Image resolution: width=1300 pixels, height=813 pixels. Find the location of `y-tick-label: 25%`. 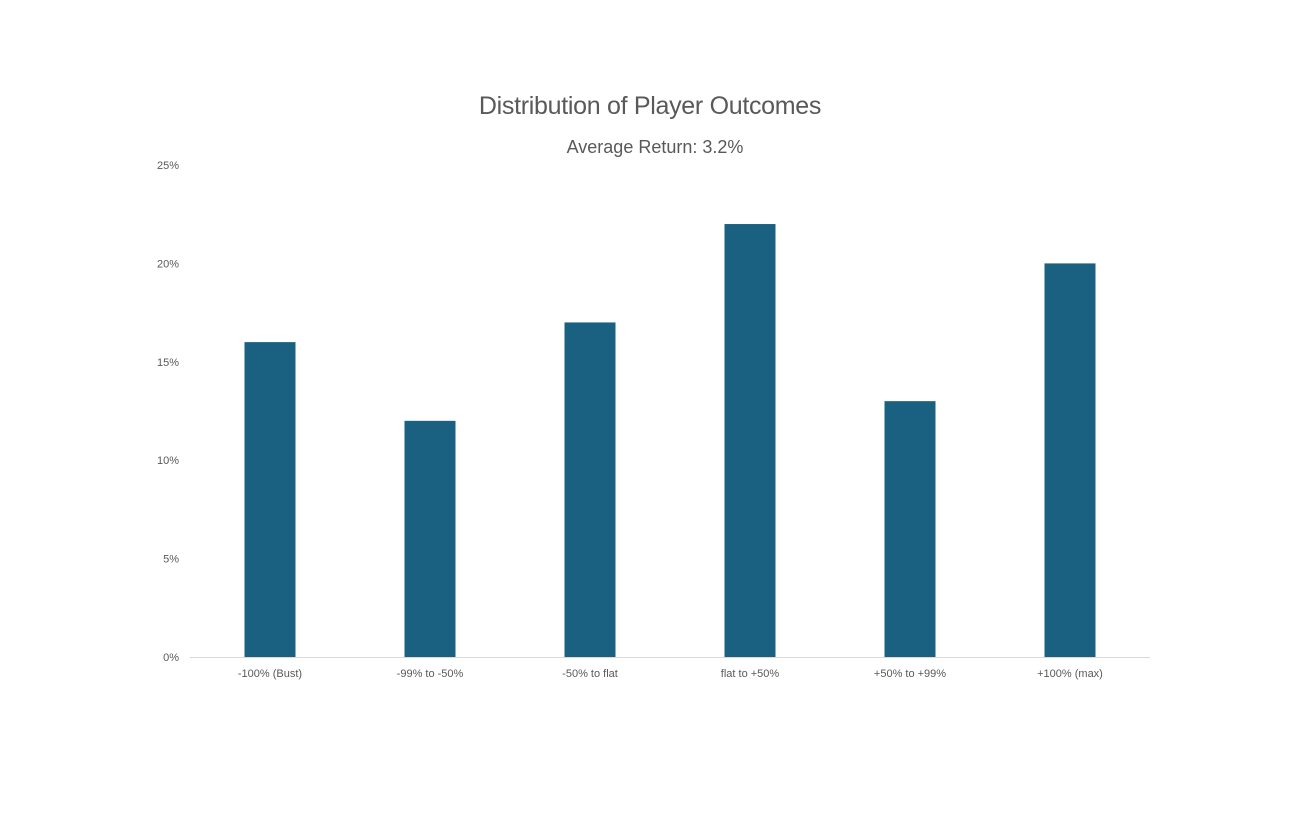

y-tick-label: 25% is located at coordinates (168, 166).